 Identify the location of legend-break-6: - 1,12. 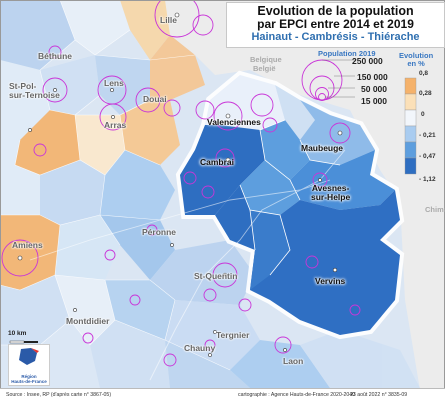
(427, 179).